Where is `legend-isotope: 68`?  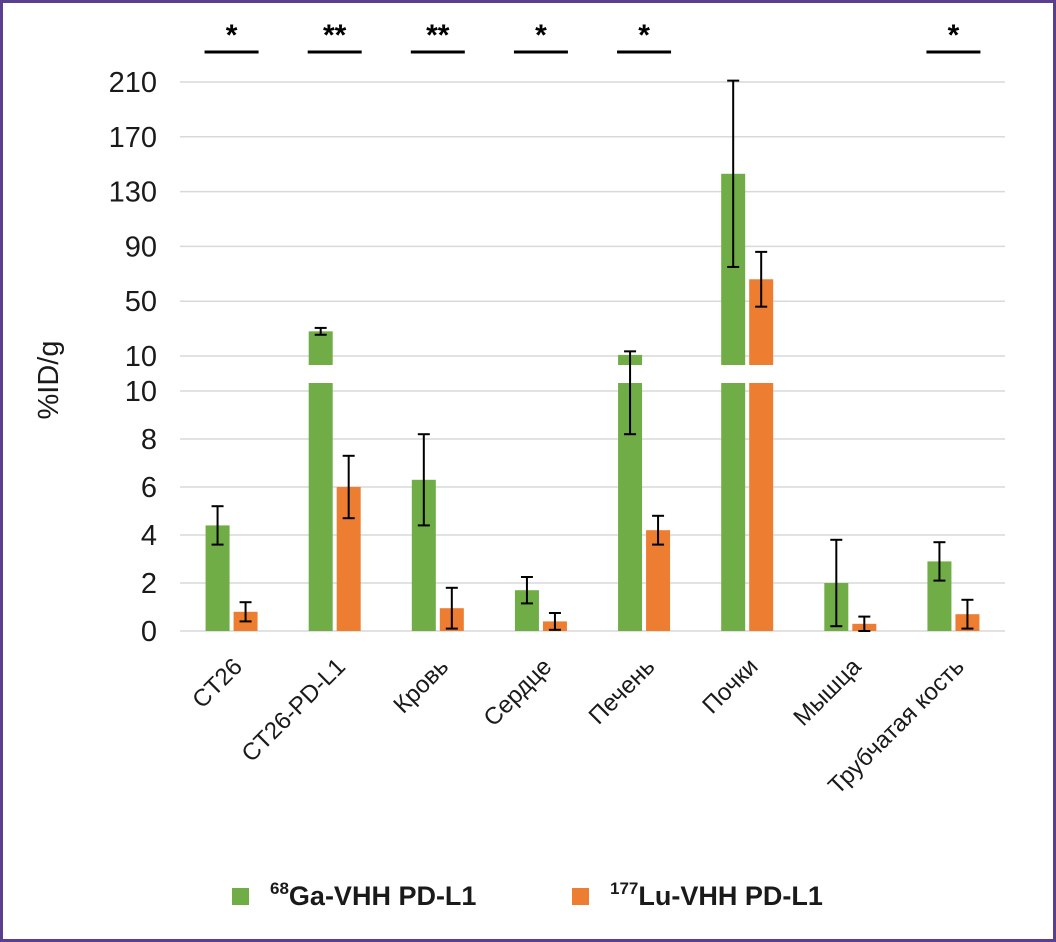
legend-isotope: 68 is located at coordinates (279, 888).